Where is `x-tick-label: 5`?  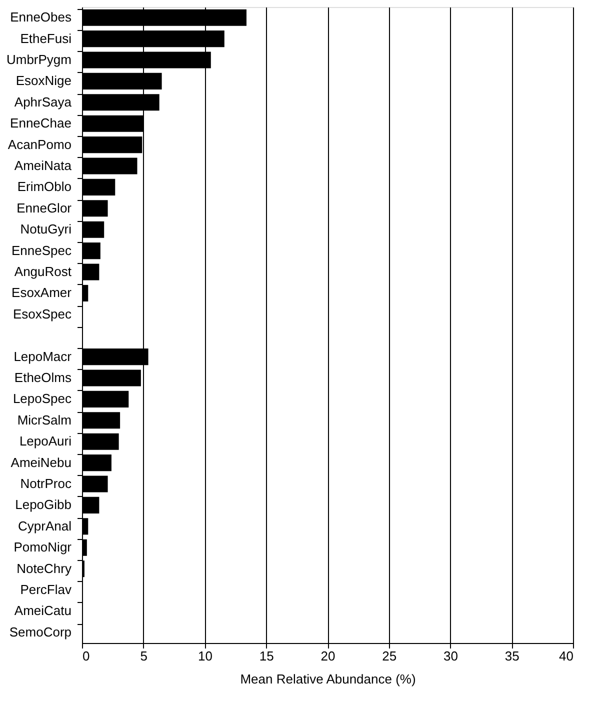 x-tick-label: 5 is located at coordinates (144, 656).